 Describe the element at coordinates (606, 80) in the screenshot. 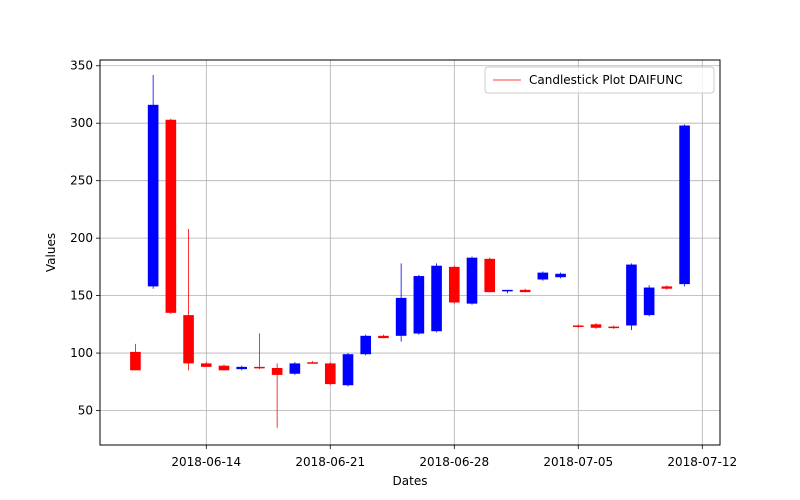

I see `legend-label: Candlestick Plot DAIFUNC` at that location.